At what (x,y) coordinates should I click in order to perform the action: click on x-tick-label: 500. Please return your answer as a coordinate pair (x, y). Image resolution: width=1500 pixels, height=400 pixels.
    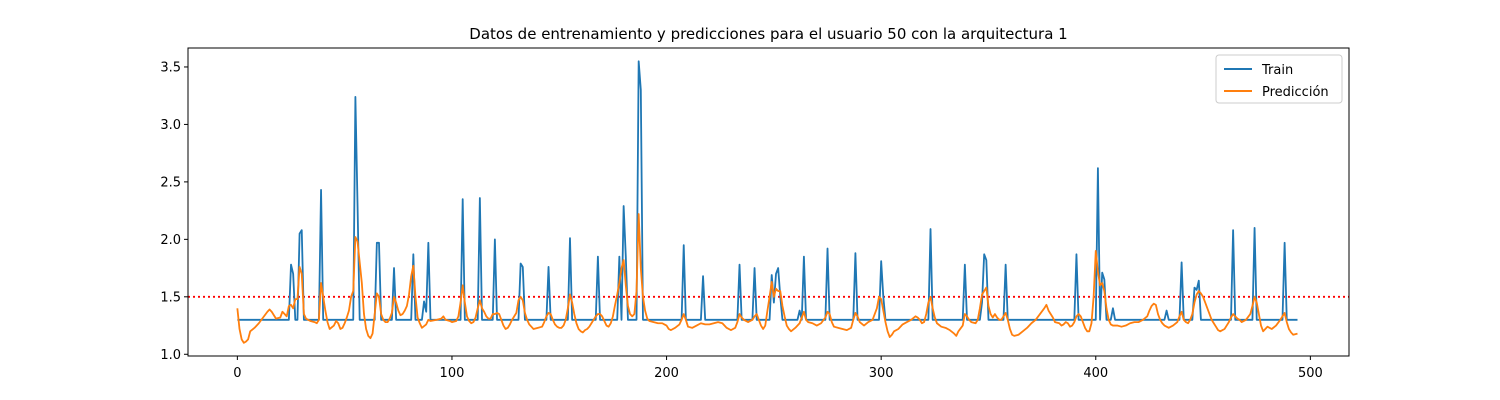
    Looking at the image, I should click on (1310, 373).